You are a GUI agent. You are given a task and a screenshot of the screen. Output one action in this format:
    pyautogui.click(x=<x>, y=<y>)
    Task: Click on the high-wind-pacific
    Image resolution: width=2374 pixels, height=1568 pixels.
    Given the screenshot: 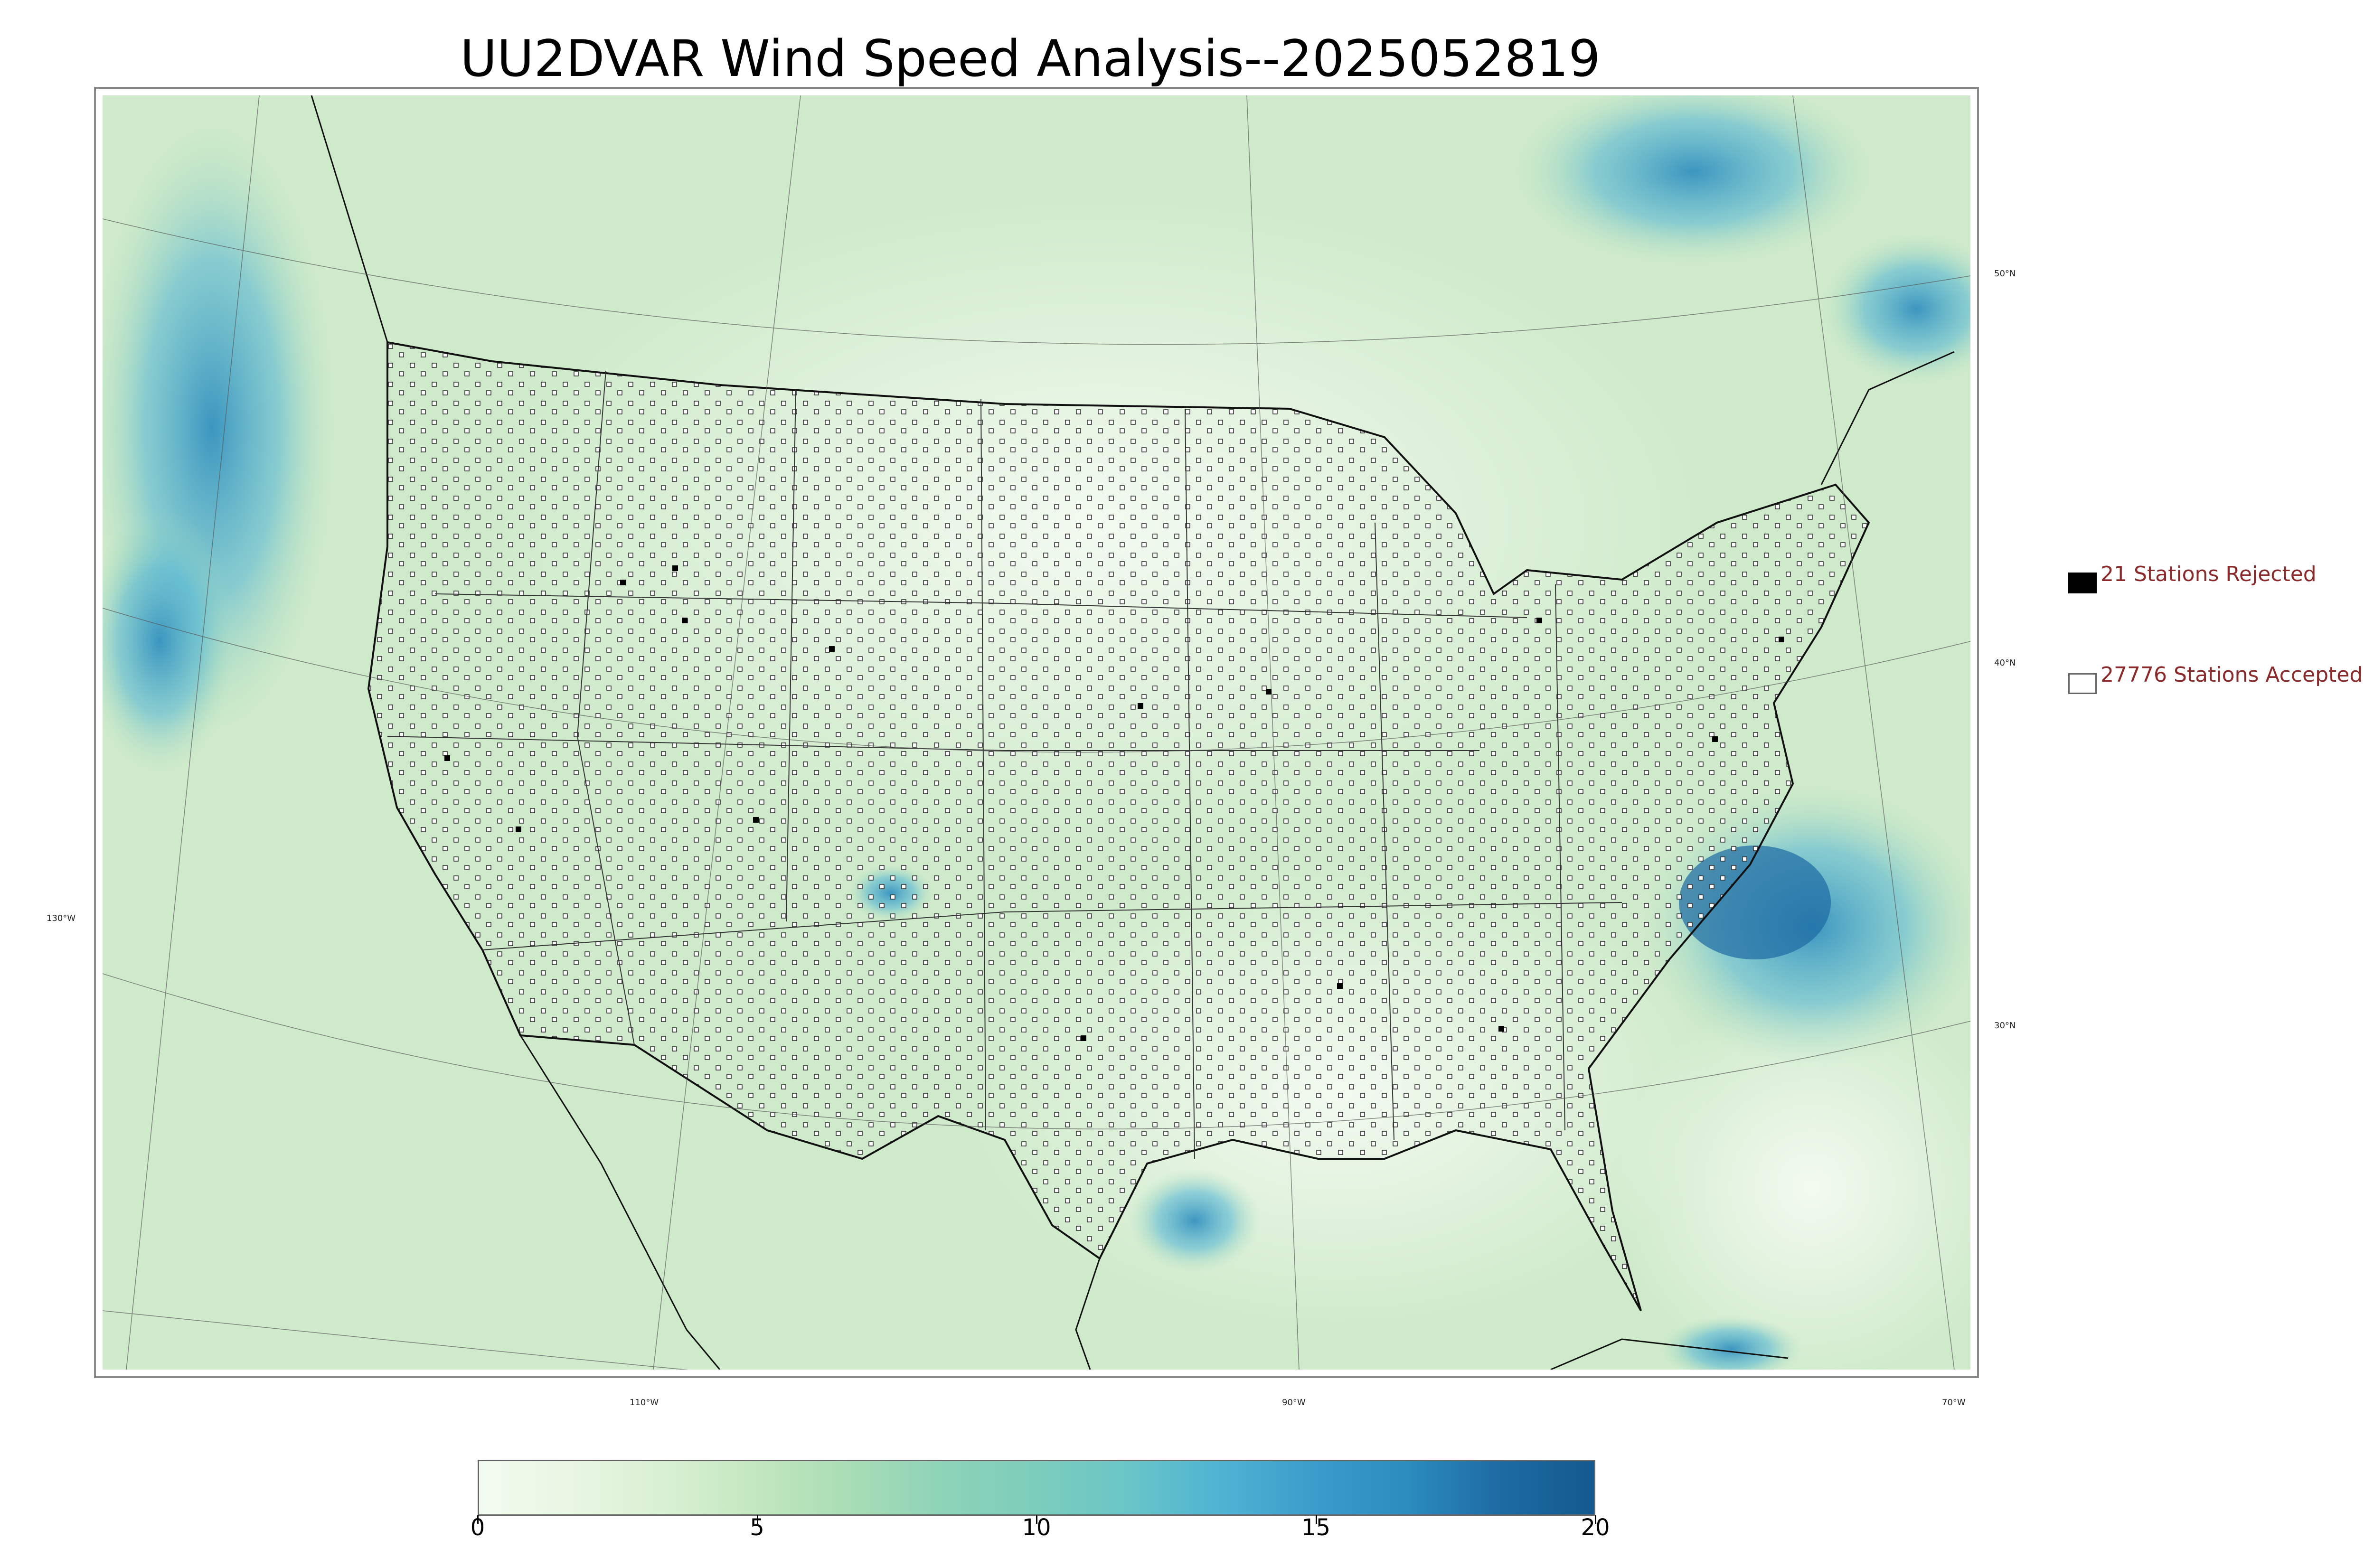 What is the action you would take?
    pyautogui.click(x=169, y=641)
    